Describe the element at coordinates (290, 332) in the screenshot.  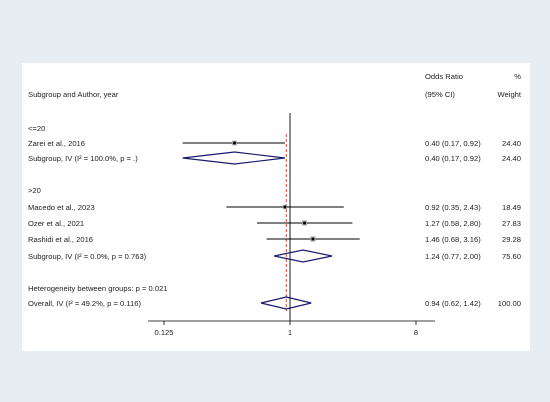
I see `x-tick-label: 1` at that location.